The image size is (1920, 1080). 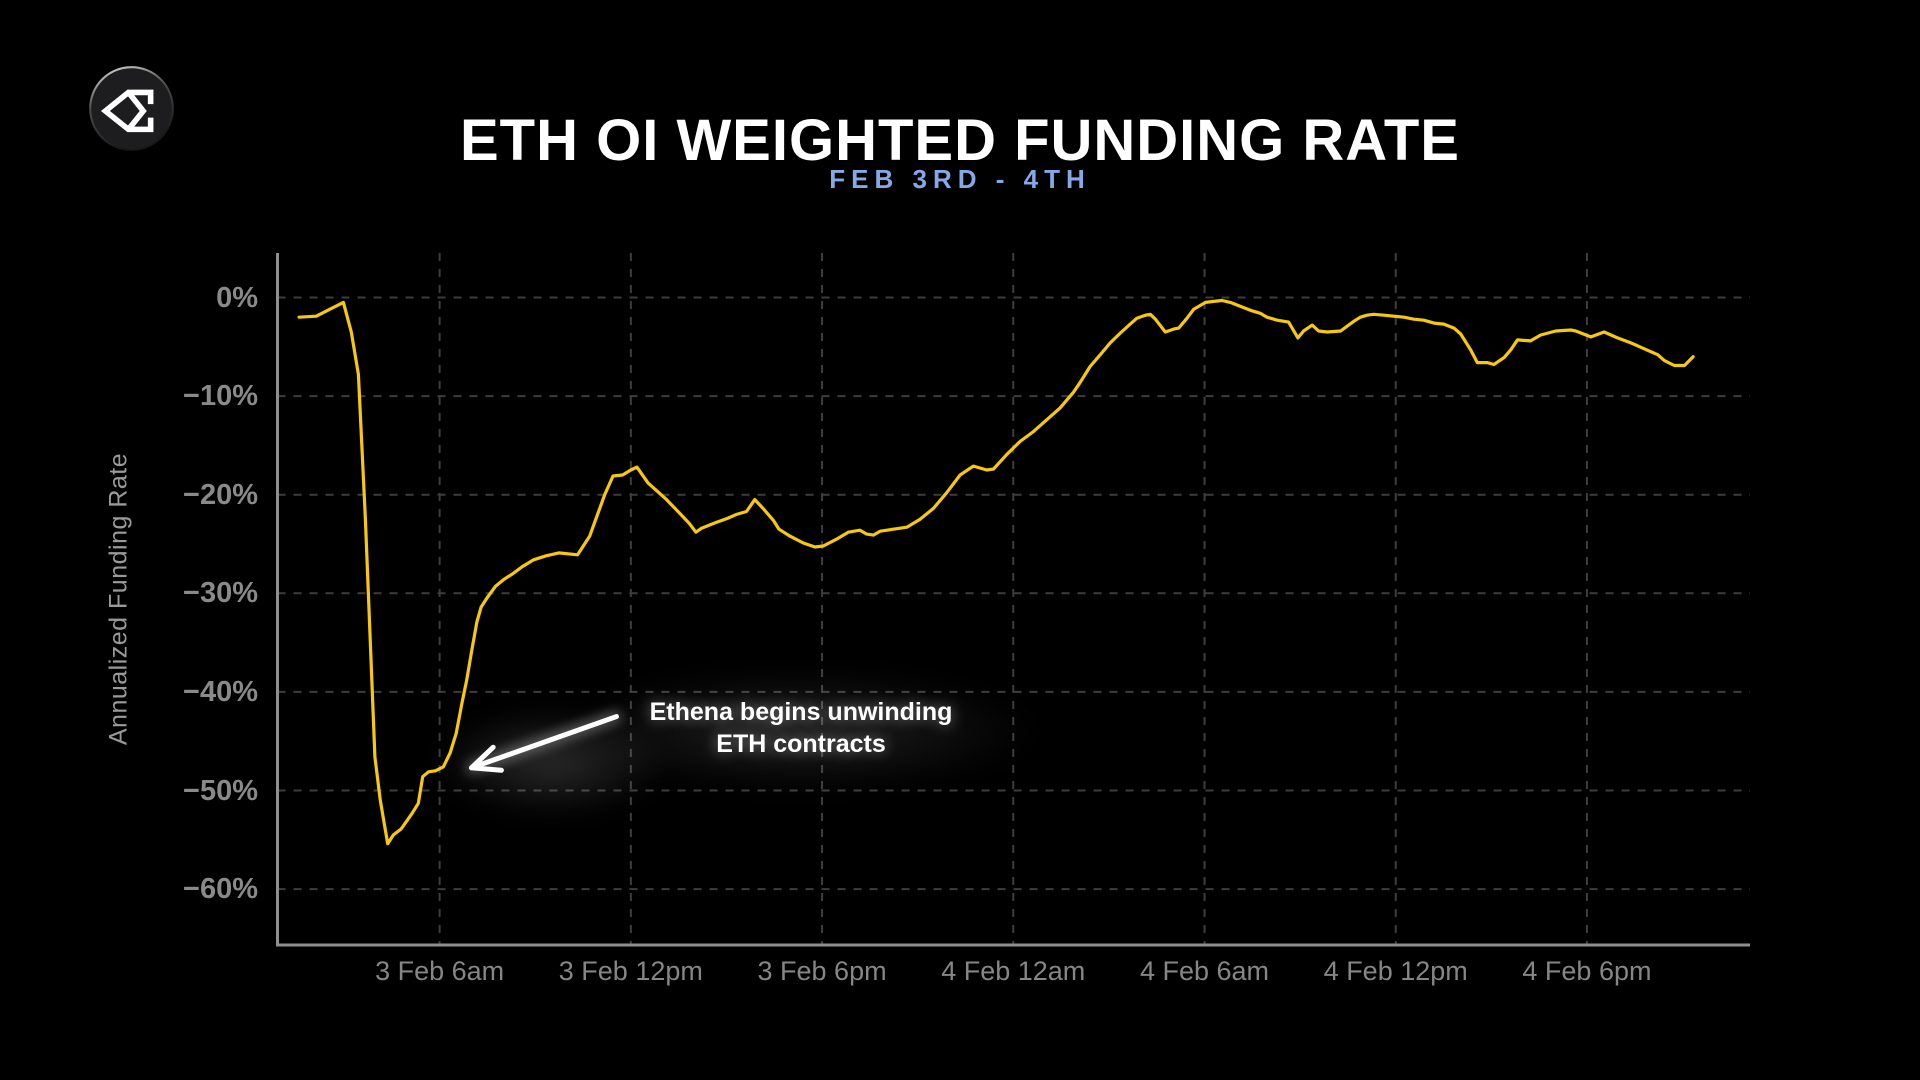 What do you see at coordinates (1395, 971) in the screenshot?
I see `x-tick-label: 4 Feb 12pm` at bounding box center [1395, 971].